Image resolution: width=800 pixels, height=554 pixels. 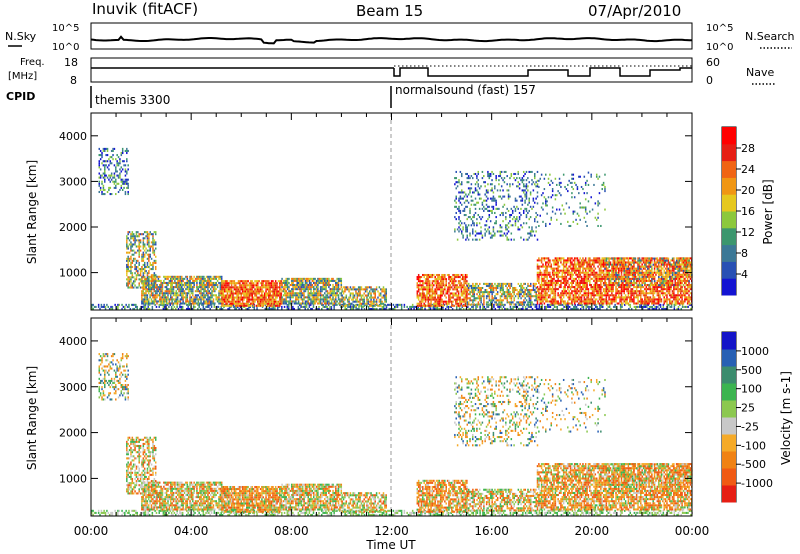 I want to click on power-cell-1920, so click(x=294, y=295).